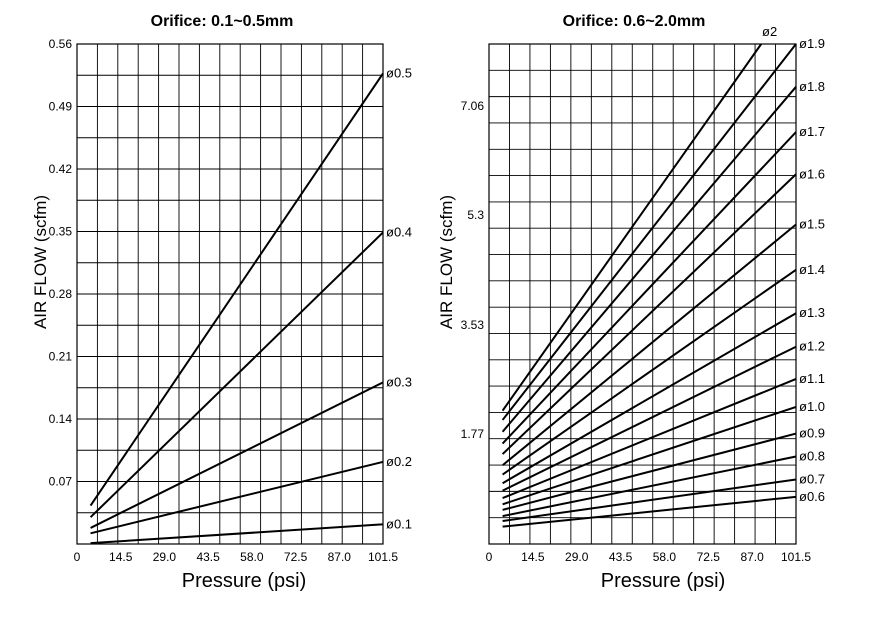  I want to click on series-label: ø0.5, so click(399, 72).